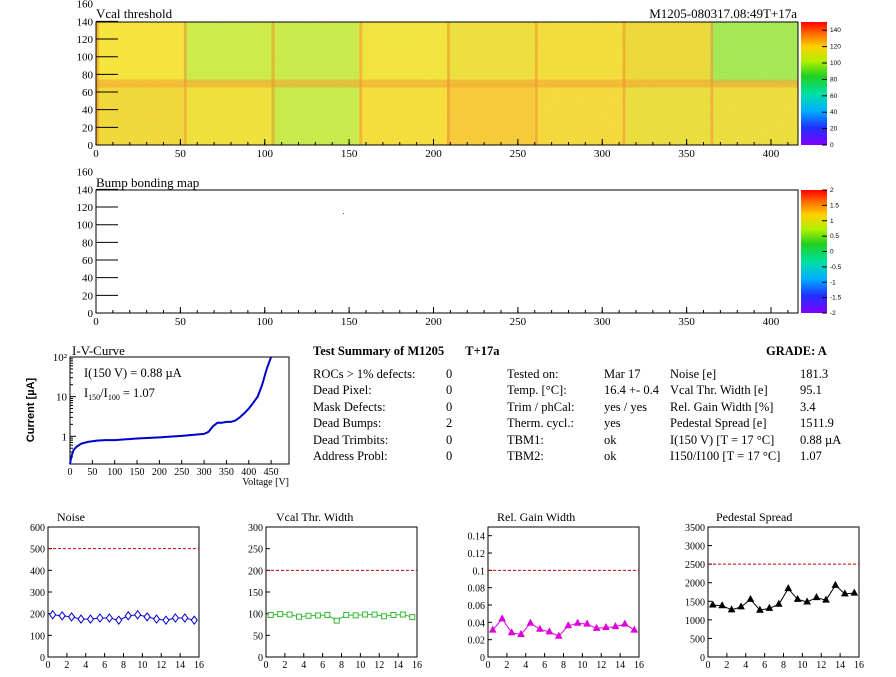 This screenshot has width=896, height=677. What do you see at coordinates (88, 93) in the screenshot?
I see `y-tick-label: 60` at bounding box center [88, 93].